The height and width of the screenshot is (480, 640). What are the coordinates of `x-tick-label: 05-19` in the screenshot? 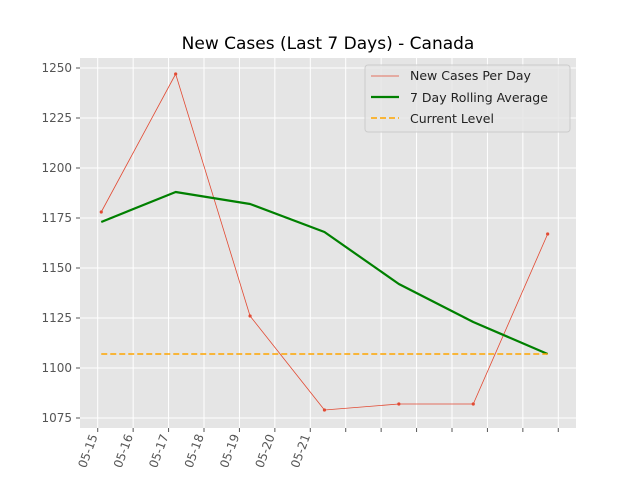 It's located at (229, 451).